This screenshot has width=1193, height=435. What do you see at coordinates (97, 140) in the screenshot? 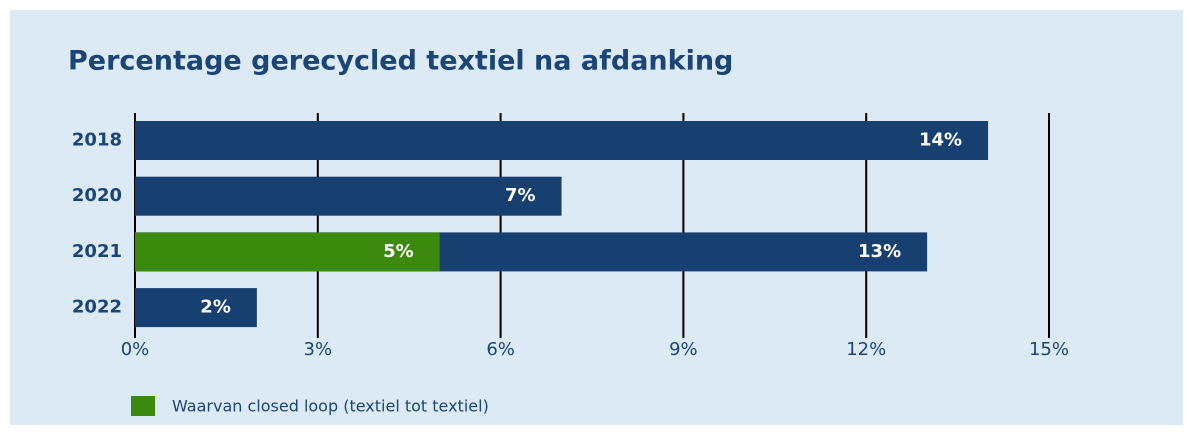
I see `y-tick-label: 2018` at bounding box center [97, 140].